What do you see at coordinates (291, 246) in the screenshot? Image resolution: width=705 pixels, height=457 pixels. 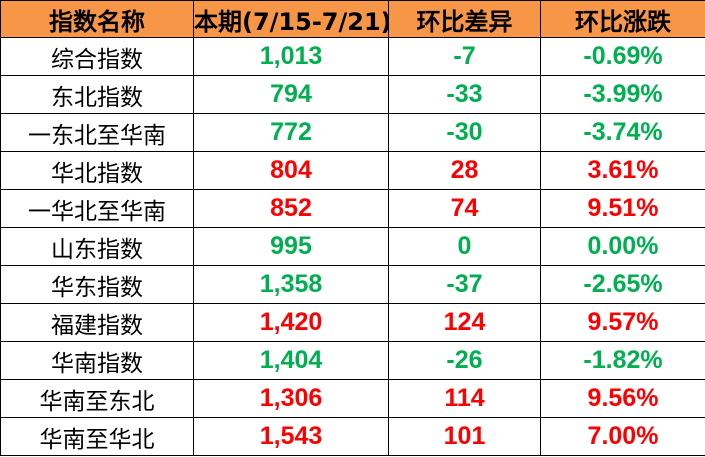 I see `current-value-cell: 995` at bounding box center [291, 246].